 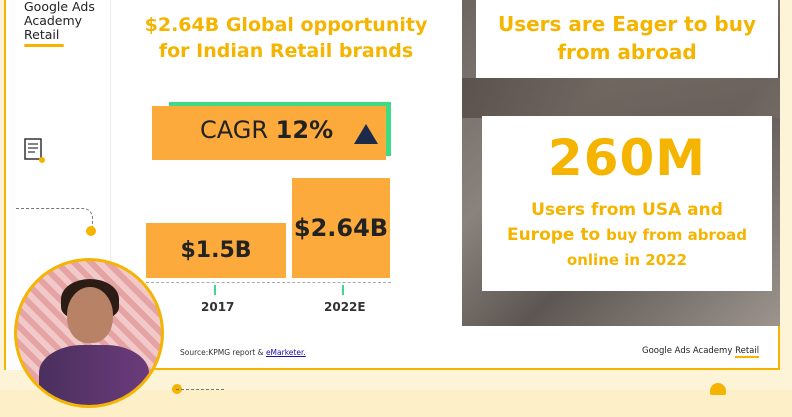 I want to click on heart-icon, so click(x=718, y=389).